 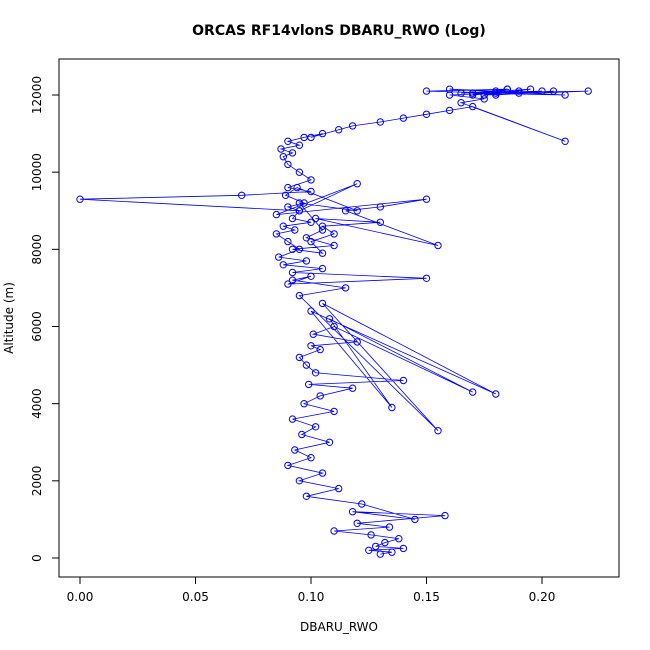 What do you see at coordinates (339, 31) in the screenshot?
I see `chart-title: ORCAS RF14vlonS DBARU_RWO (Log)` at bounding box center [339, 31].